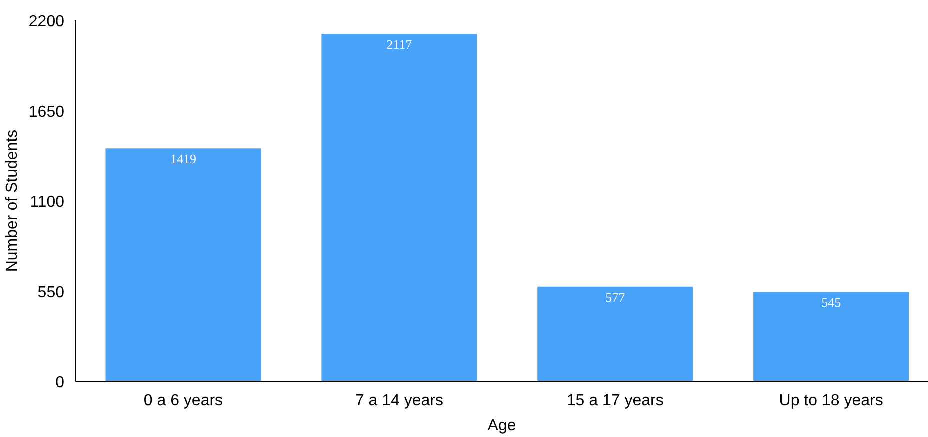 This screenshot has height=437, width=928. I want to click on data-label: 2117, so click(399, 44).